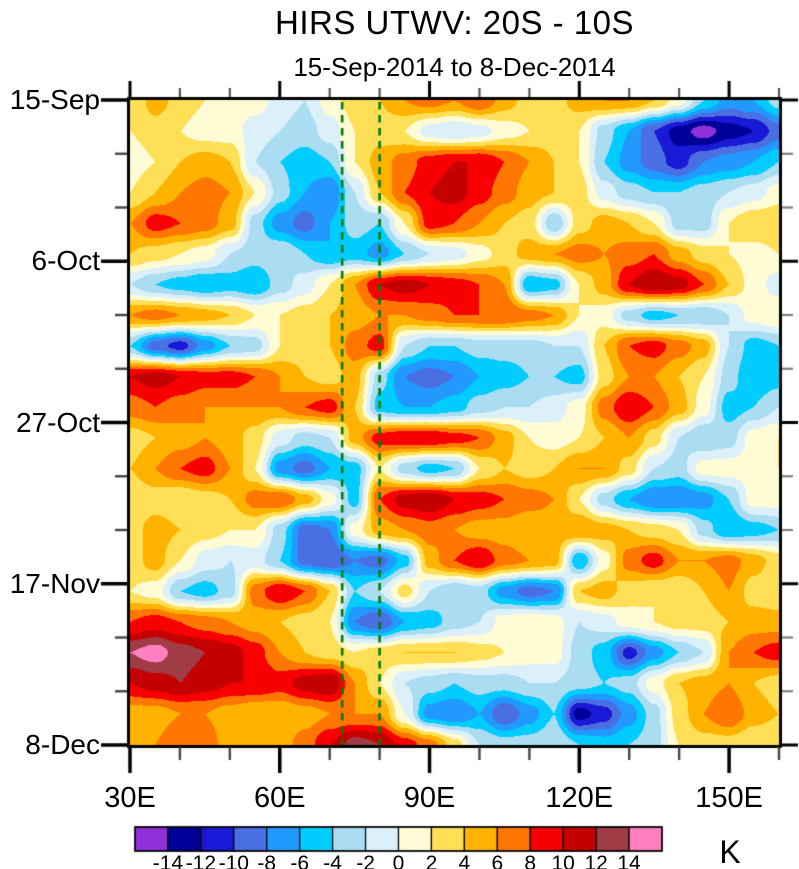  What do you see at coordinates (365, 860) in the screenshot?
I see `colorbar-tick-label: -2` at bounding box center [365, 860].